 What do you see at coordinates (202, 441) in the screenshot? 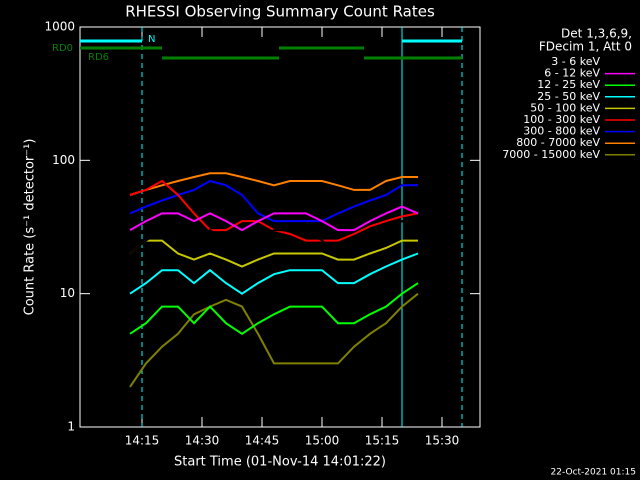
I see `x-tick-label: 14:30` at bounding box center [202, 441].